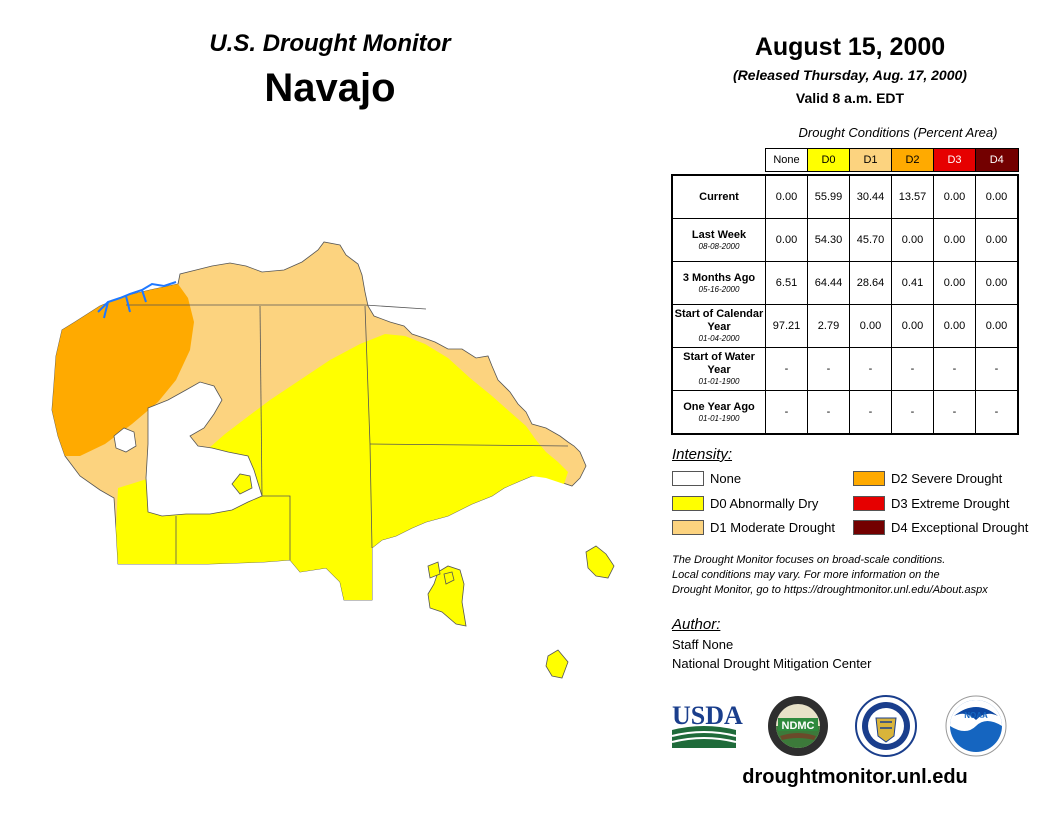  I want to click on table-row-one-year-ago: One Year Ago 01-01-1900 - - - - - -, so click(845, 412).